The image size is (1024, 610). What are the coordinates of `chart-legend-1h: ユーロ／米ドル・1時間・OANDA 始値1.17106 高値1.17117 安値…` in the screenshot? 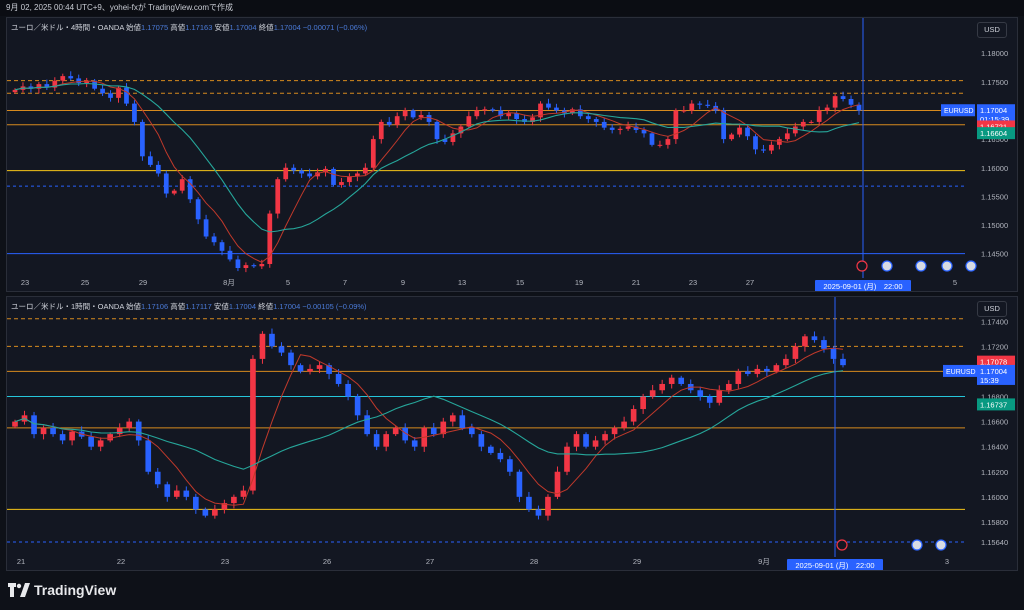 It's located at (189, 306).